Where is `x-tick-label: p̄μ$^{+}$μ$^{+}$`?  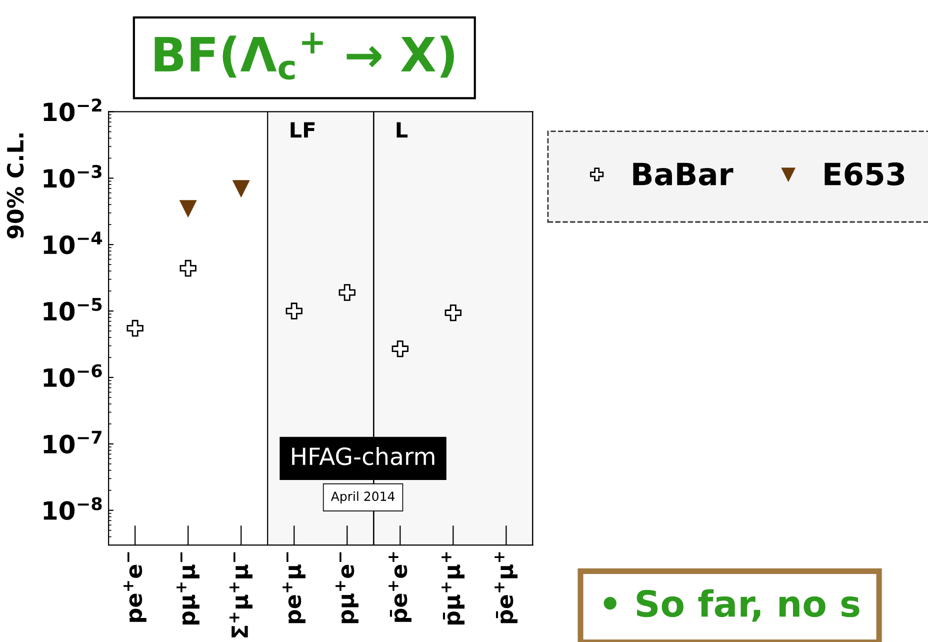
x-tick-label: p̄μ$^{+}$μ$^{+}$ is located at coordinates (453, 588).